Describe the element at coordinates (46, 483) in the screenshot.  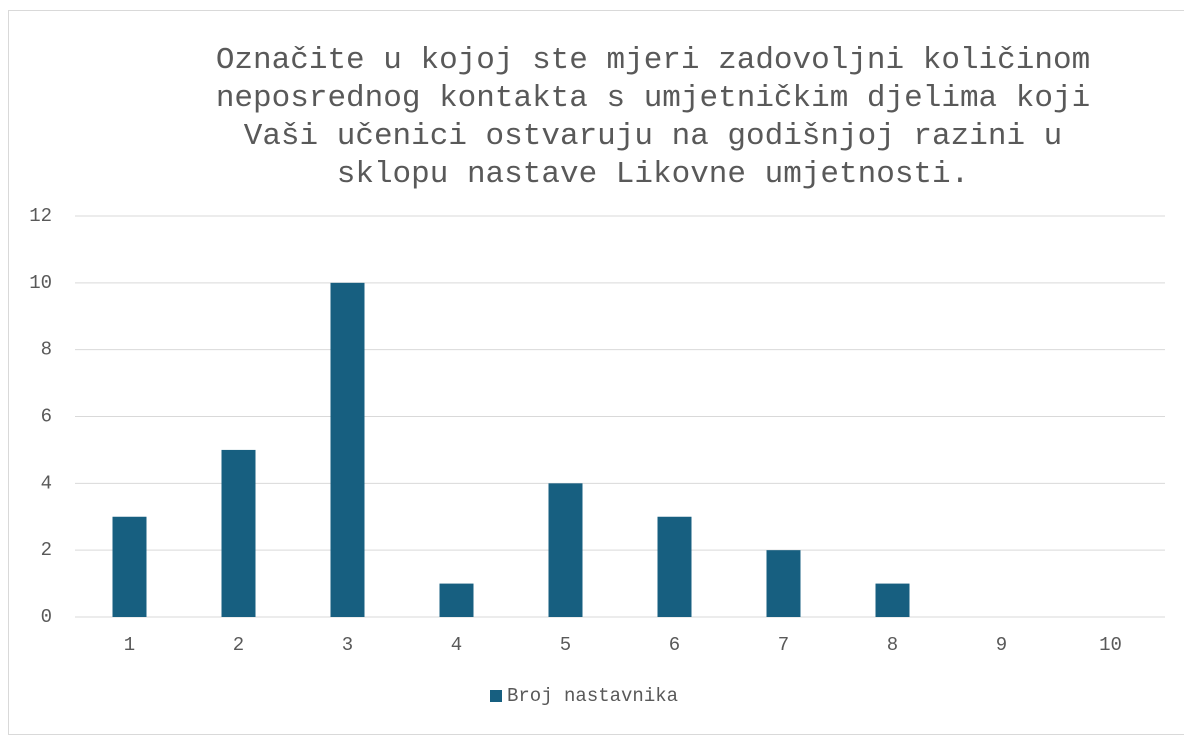
I see `y-tick-label: 4` at that location.